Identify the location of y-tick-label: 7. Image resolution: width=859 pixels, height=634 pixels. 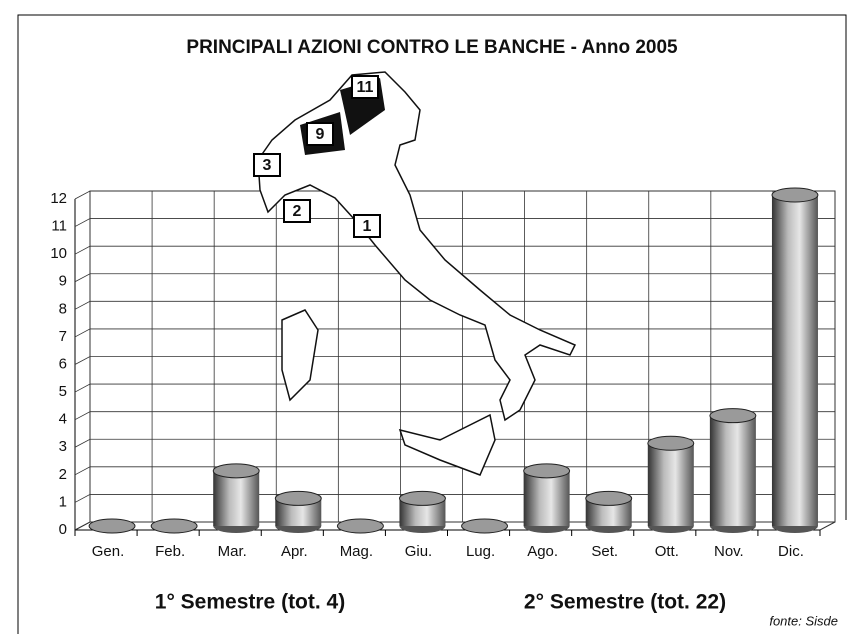
(63, 336).